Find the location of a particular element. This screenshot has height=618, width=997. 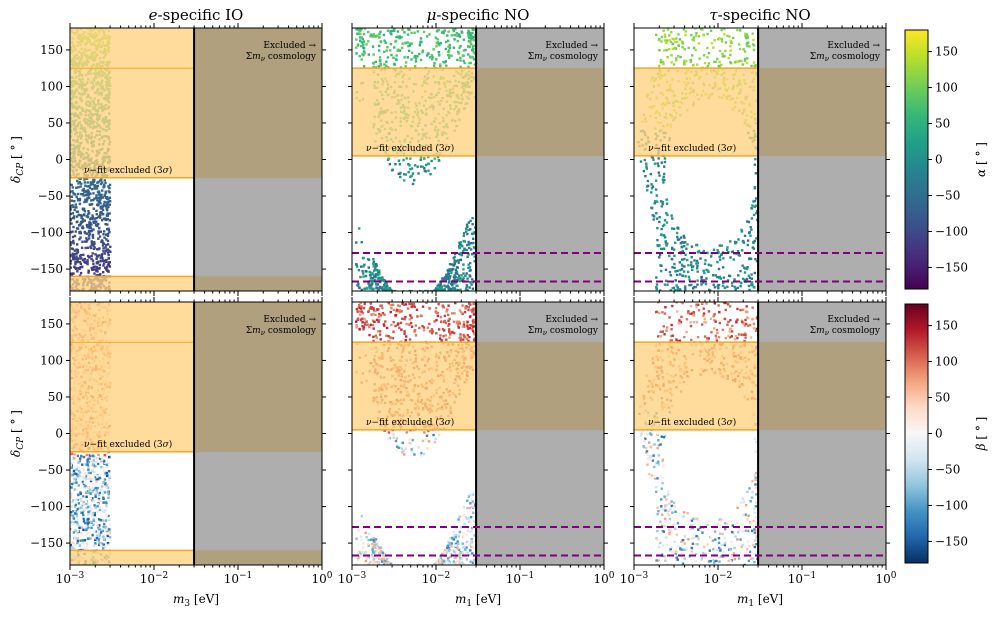

plot-area is located at coordinates (478, 164).